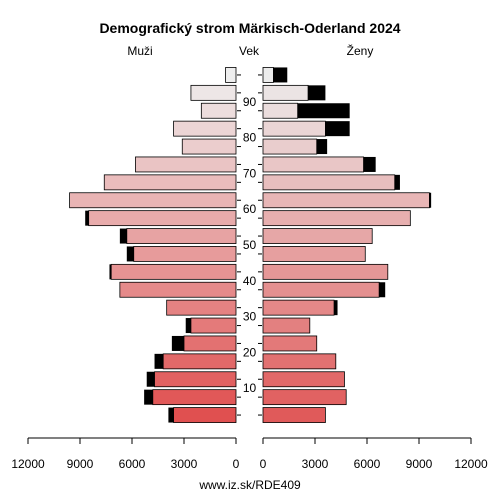 This screenshot has width=500, height=500. Describe the element at coordinates (268, 75) in the screenshot. I see `female-bar-undefined` at that location.